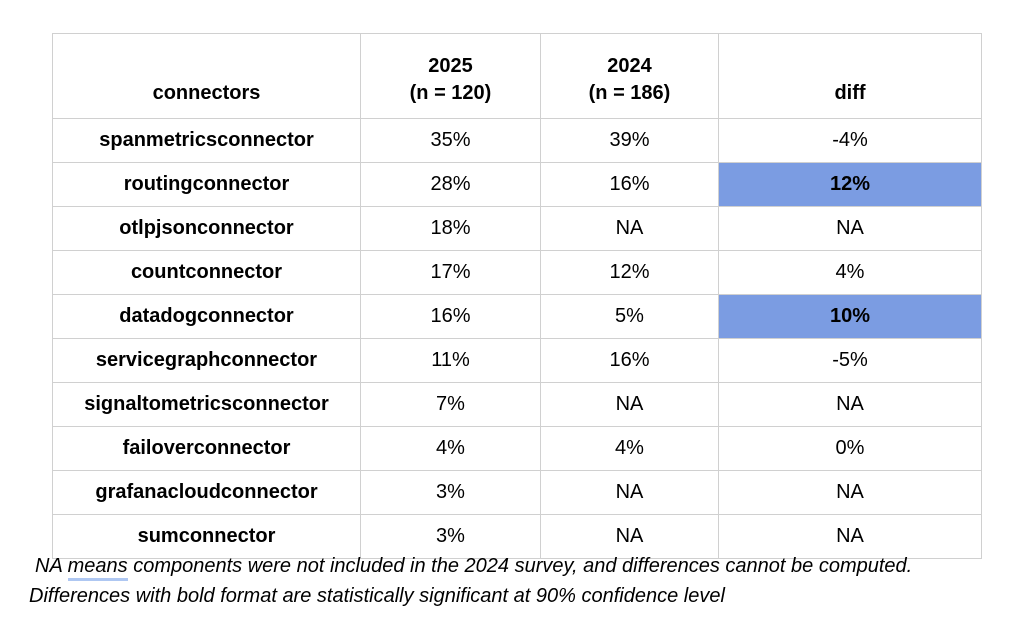  Describe the element at coordinates (206, 316) in the screenshot. I see `connector-name: datadogconnector` at that location.